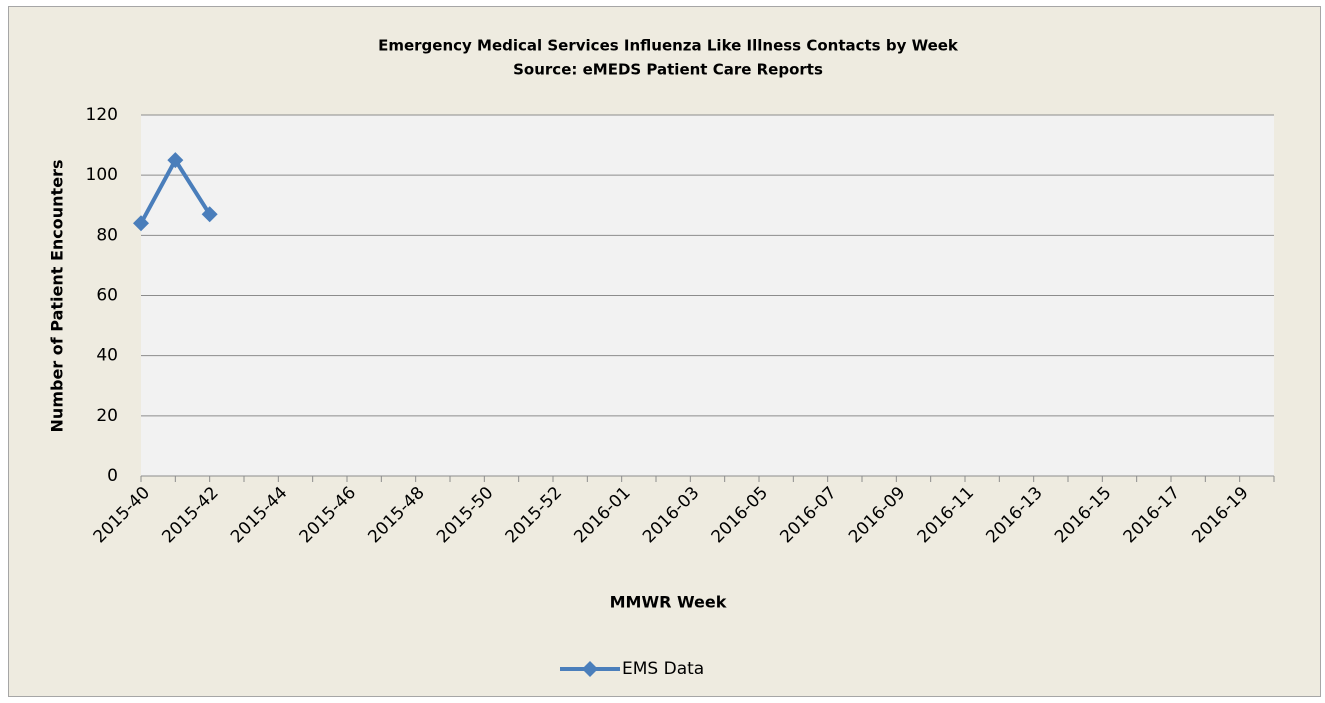 Image resolution: width=1325 pixels, height=703 pixels. I want to click on y-tick-label: 80, so click(107, 235).